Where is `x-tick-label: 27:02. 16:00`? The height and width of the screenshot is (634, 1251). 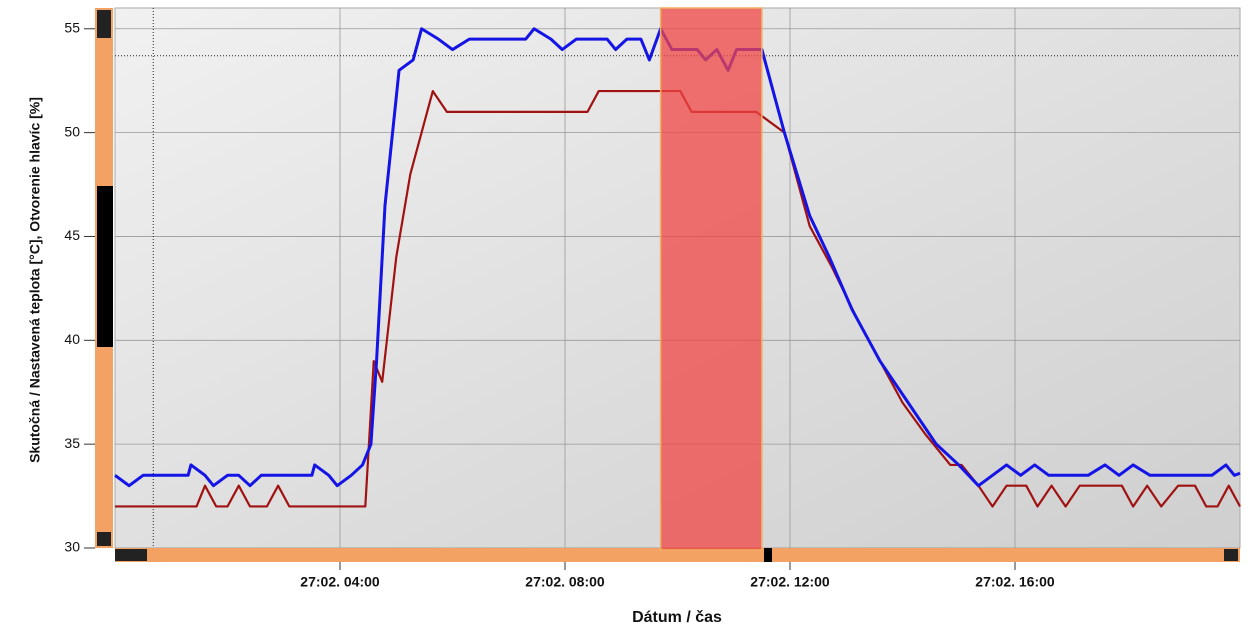
x-tick-label: 27:02. 16:00 is located at coordinates (1015, 582).